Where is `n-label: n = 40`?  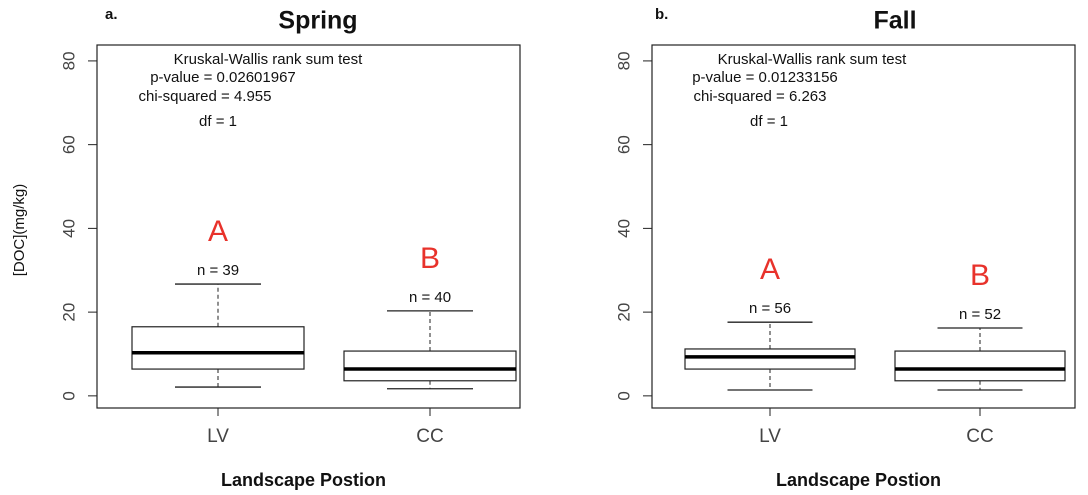 n-label: n = 40 is located at coordinates (430, 297).